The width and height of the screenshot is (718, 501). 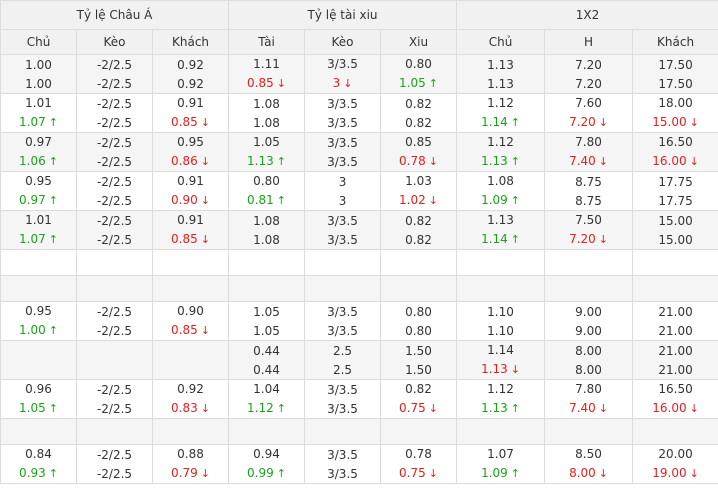 I want to click on cell-home-win: 1.08 1.09 ↑, so click(x=501, y=191).